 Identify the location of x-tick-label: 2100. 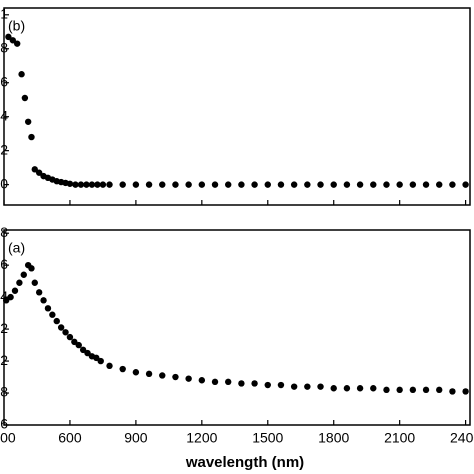
(399, 438).